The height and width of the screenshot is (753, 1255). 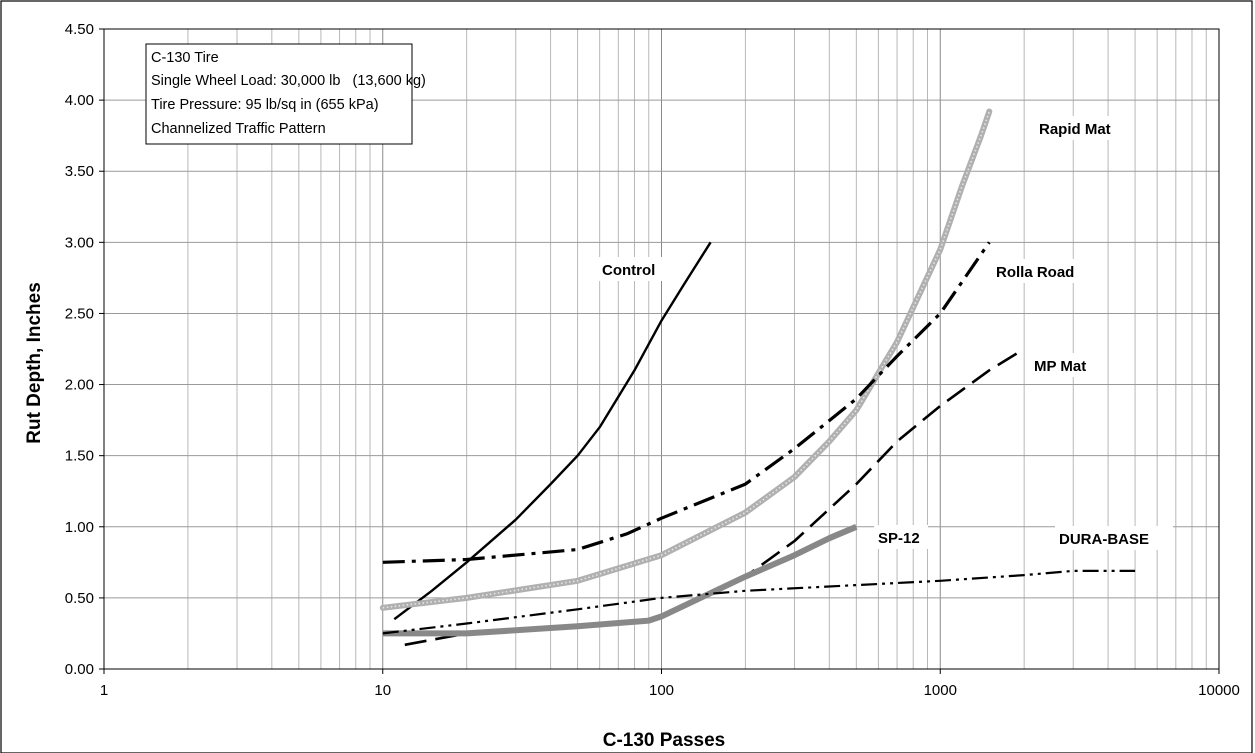 What do you see at coordinates (238, 129) in the screenshot?
I see `annotation-line-4: Channelized Traffic Pattern` at bounding box center [238, 129].